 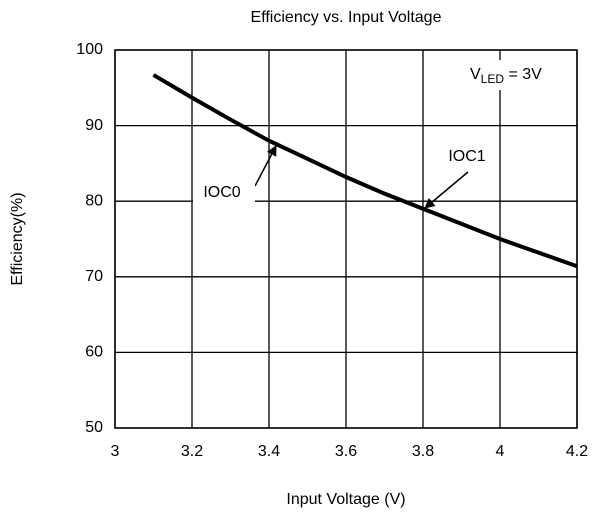 I want to click on y-tick-label: 70, so click(x=94, y=276).